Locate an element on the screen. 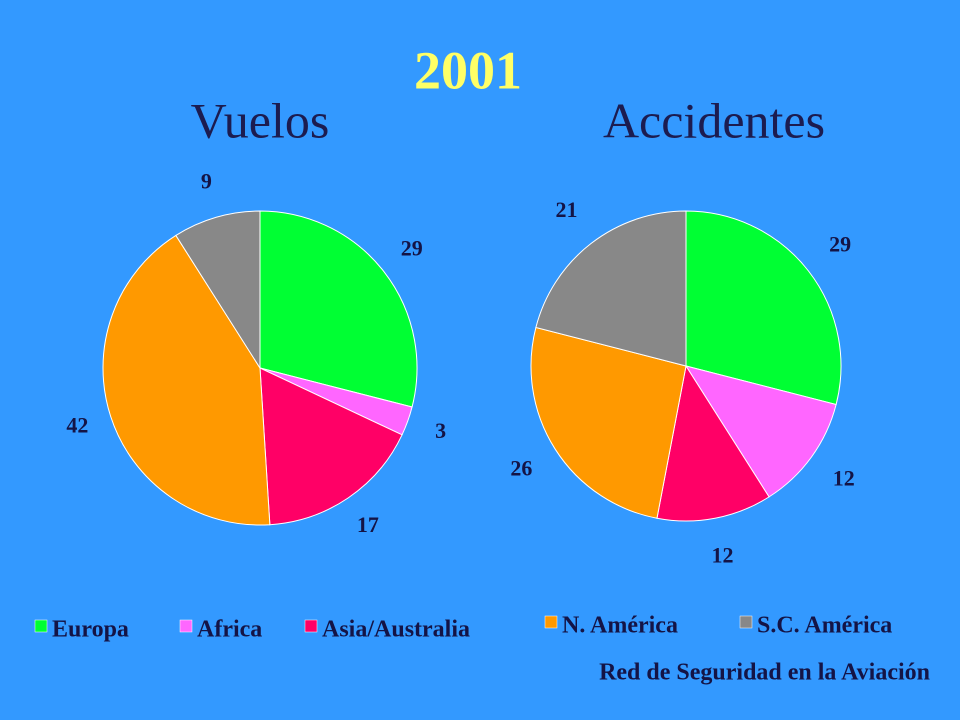 The height and width of the screenshot is (720, 960). data-label: 42 is located at coordinates (77, 424).